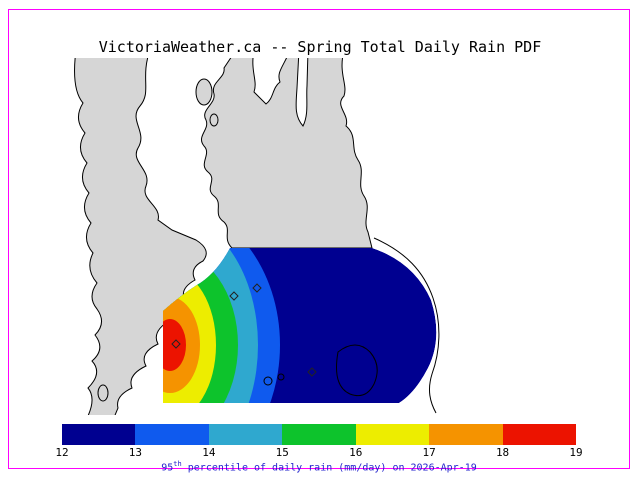 Image resolution: width=640 pixels, height=480 pixels. What do you see at coordinates (287, 153) in the screenshot?
I see `landmass-north` at bounding box center [287, 153].